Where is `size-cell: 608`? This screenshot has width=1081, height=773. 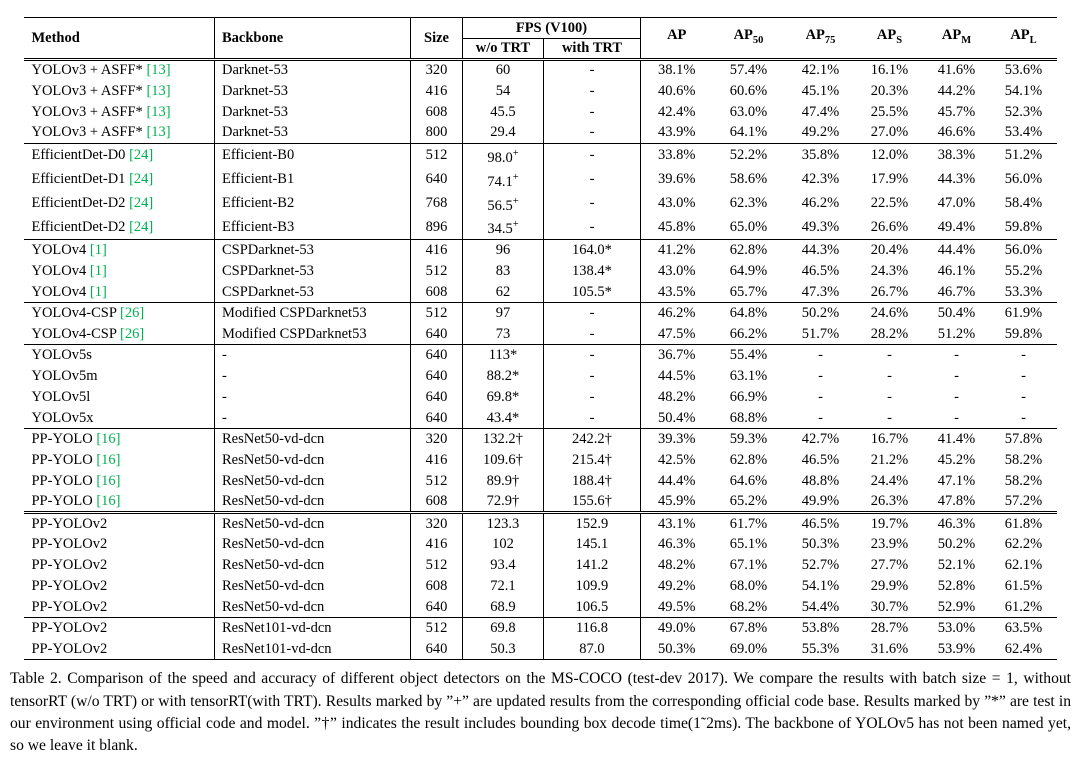 size-cell: 608 is located at coordinates (436, 503).